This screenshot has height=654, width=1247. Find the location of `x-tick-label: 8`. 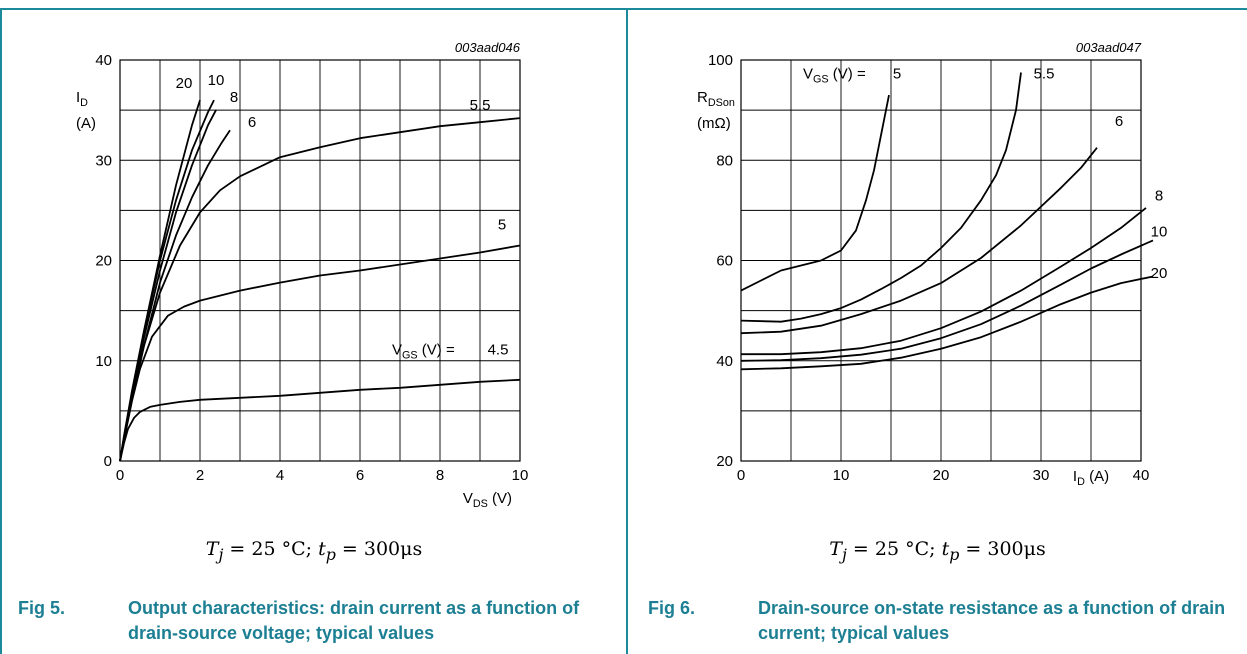

x-tick-label: 8 is located at coordinates (440, 475).